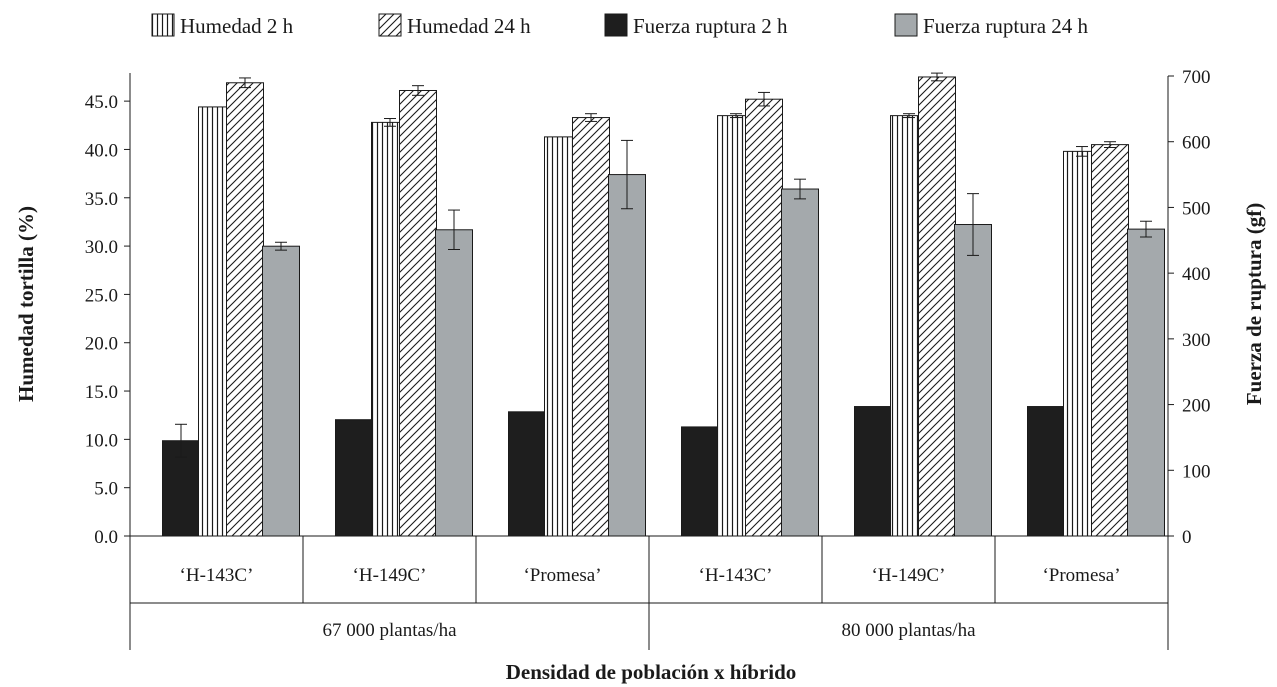 The height and width of the screenshot is (687, 1277). I want to click on y-axis-left-tick-label: 20.0, so click(101, 344).